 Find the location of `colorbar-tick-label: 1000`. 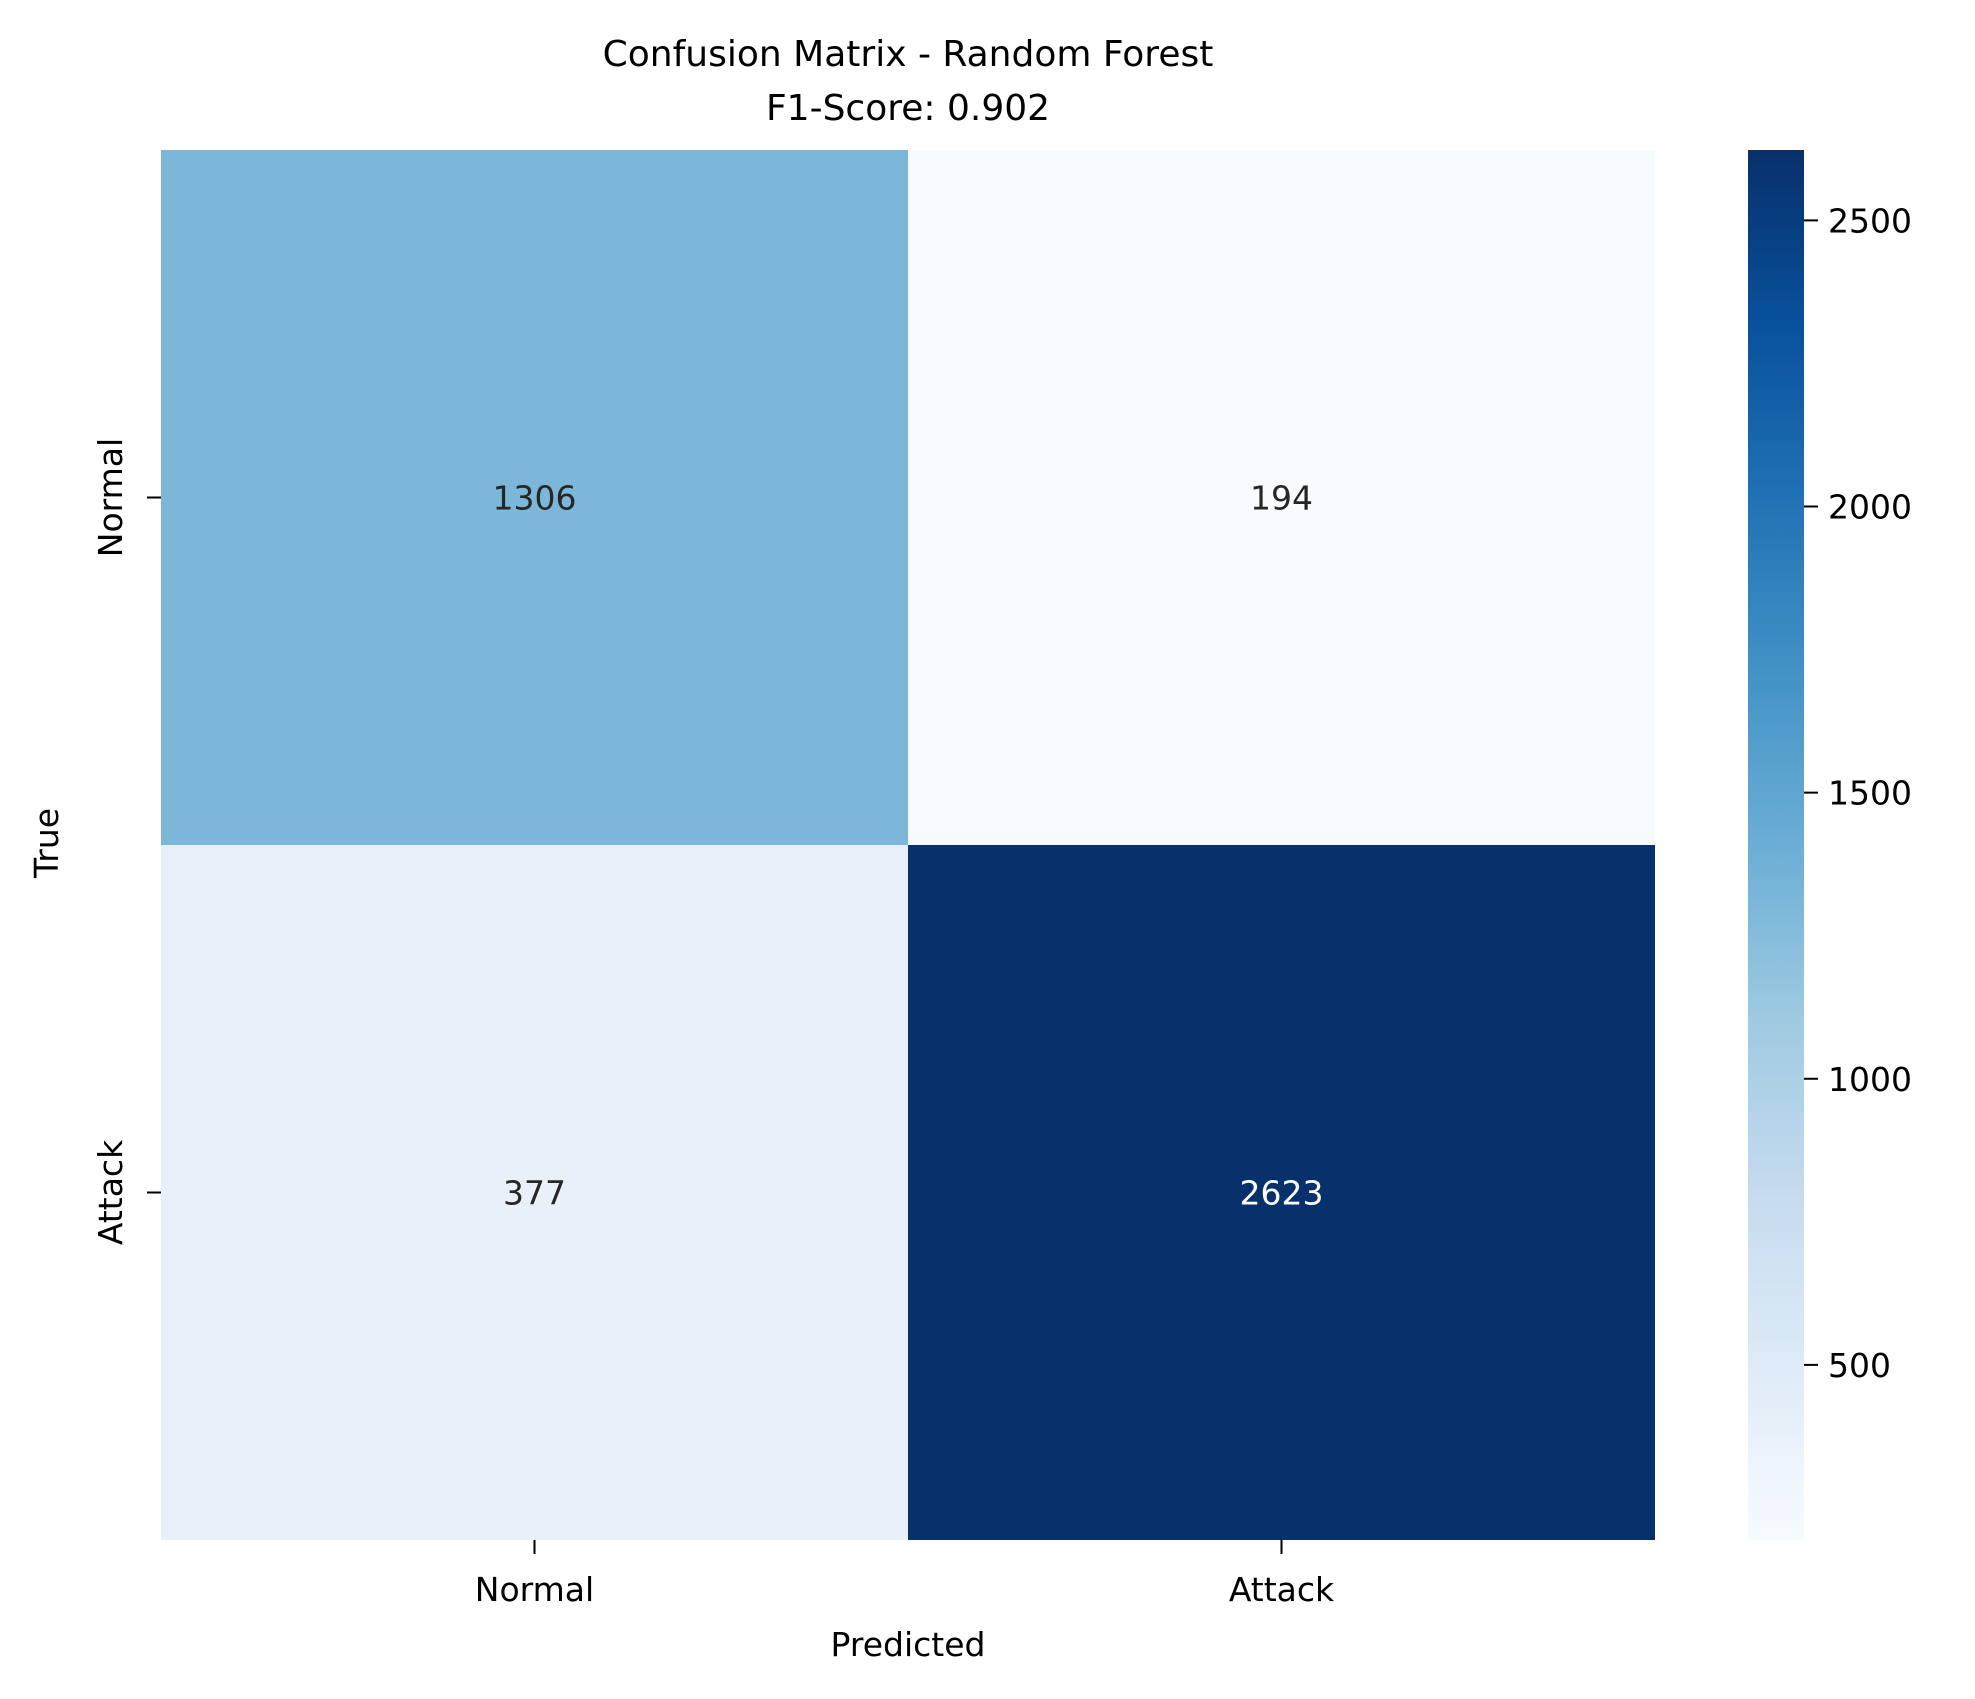

colorbar-tick-label: 1000 is located at coordinates (1870, 1079).